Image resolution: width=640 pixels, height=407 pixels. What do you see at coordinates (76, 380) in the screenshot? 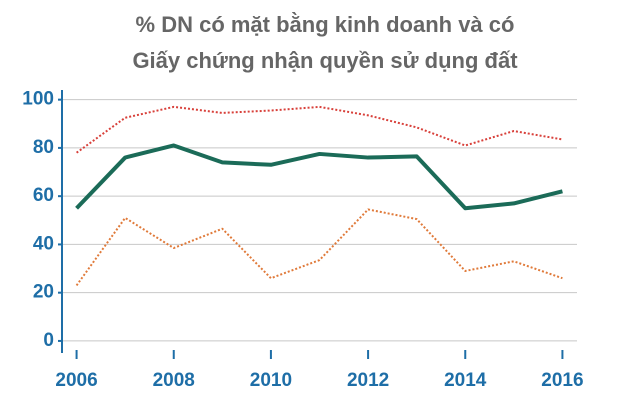
I see `x-tick-label: 2006` at bounding box center [76, 380].